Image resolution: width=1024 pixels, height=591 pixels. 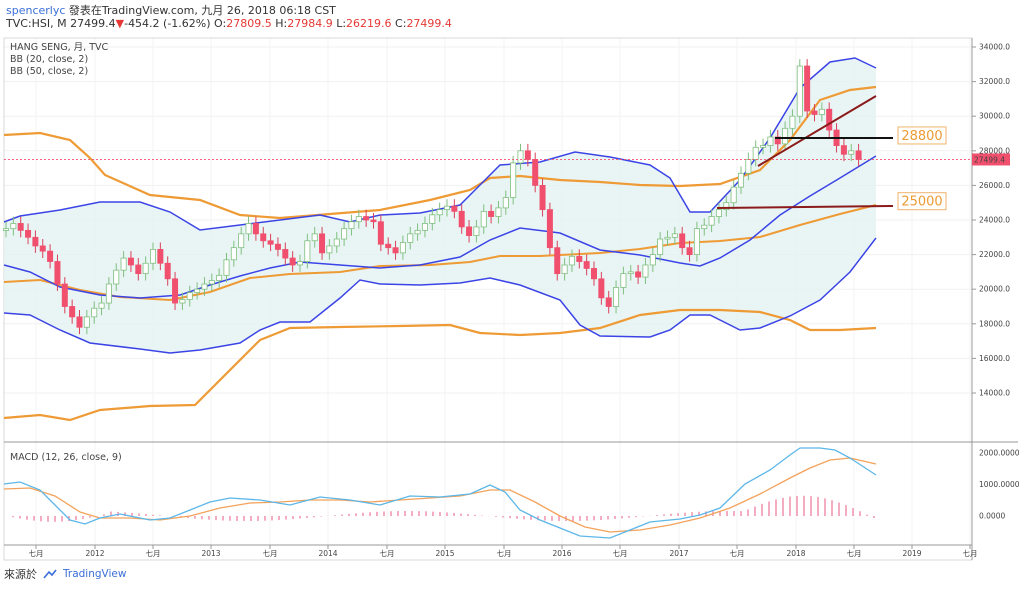 I want to click on symbol: TVC:HSI, M, so click(x=36, y=23).